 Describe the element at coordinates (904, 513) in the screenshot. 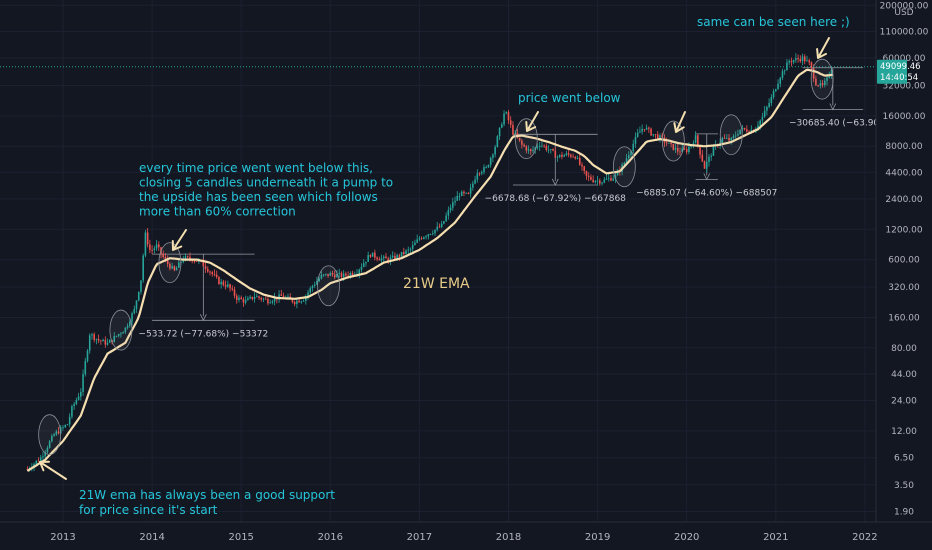

I see `y-tick-label: 1.90` at that location.